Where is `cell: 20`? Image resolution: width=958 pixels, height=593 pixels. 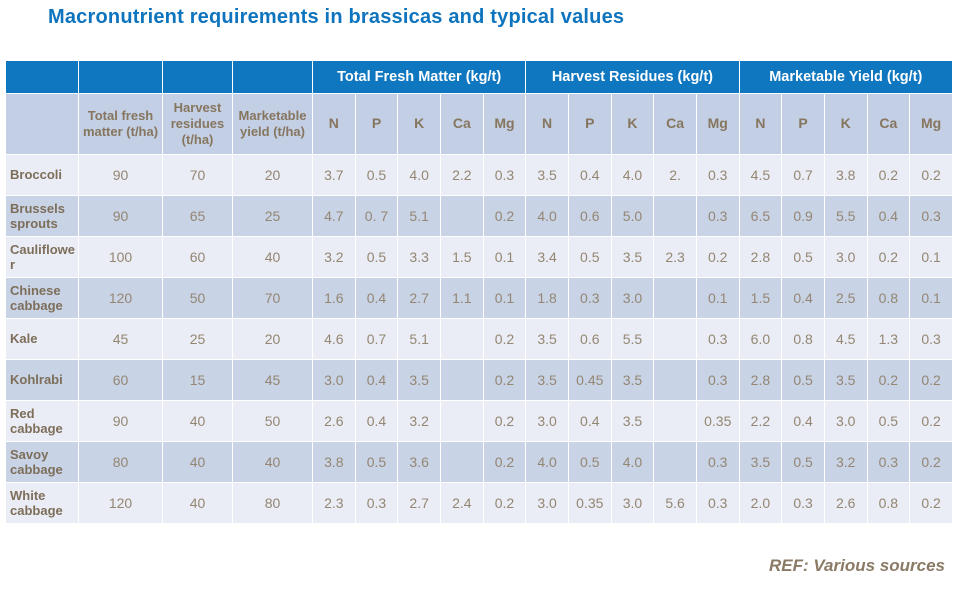 cell: 20 is located at coordinates (272, 175).